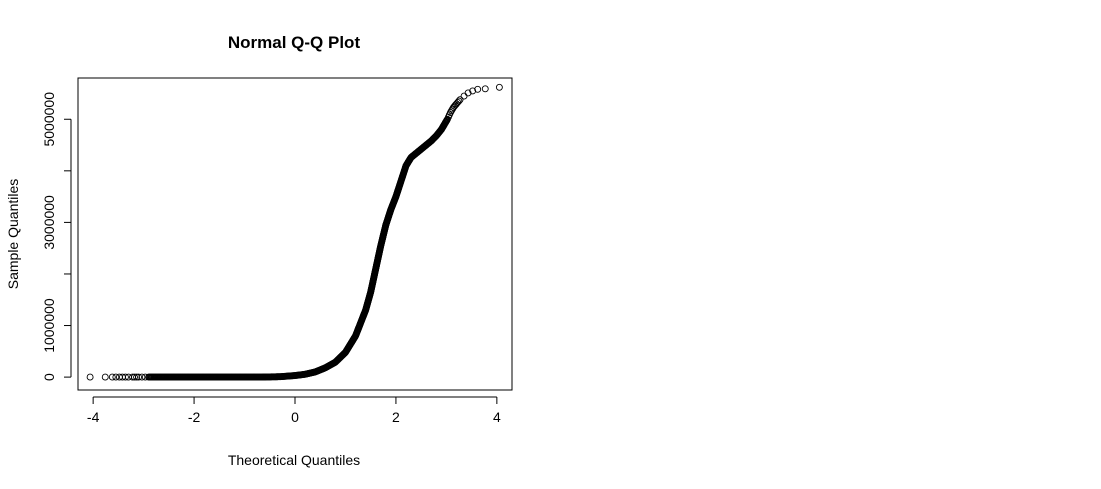  Describe the element at coordinates (49, 222) in the screenshot. I see `y-tick-label: 3000000` at that location.